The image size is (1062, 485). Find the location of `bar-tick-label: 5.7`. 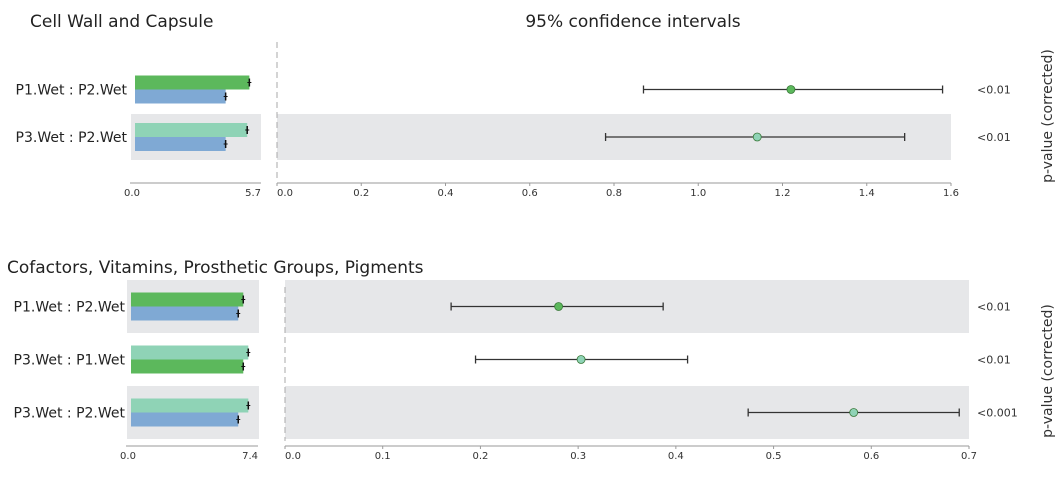

bar-tick-label: 5.7 is located at coordinates (253, 193).